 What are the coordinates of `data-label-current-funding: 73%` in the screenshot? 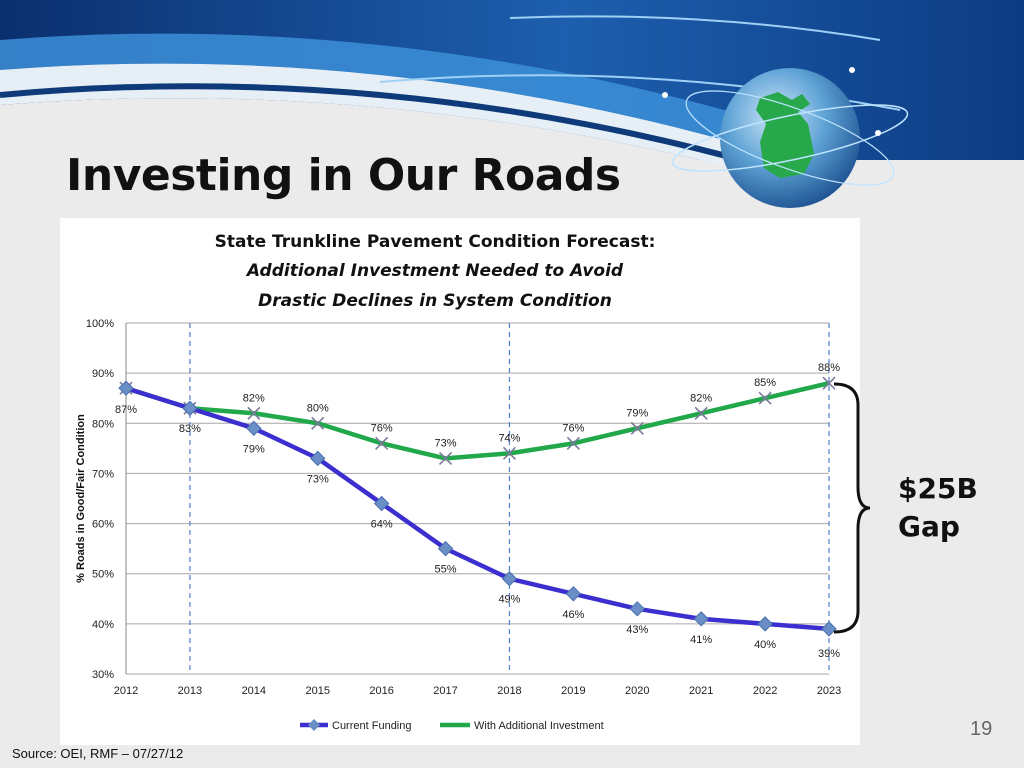 It's located at (318, 479).